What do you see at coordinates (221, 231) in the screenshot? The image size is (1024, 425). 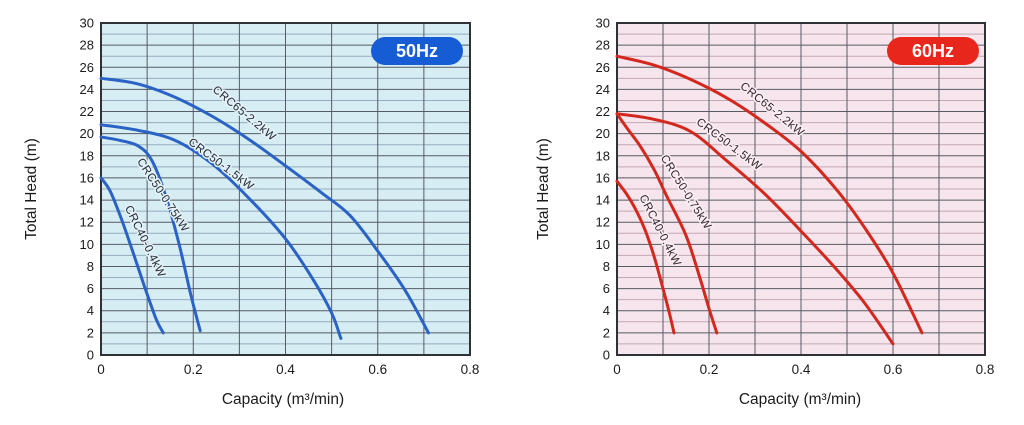 I see `curve-crc50-1.5kw` at bounding box center [221, 231].